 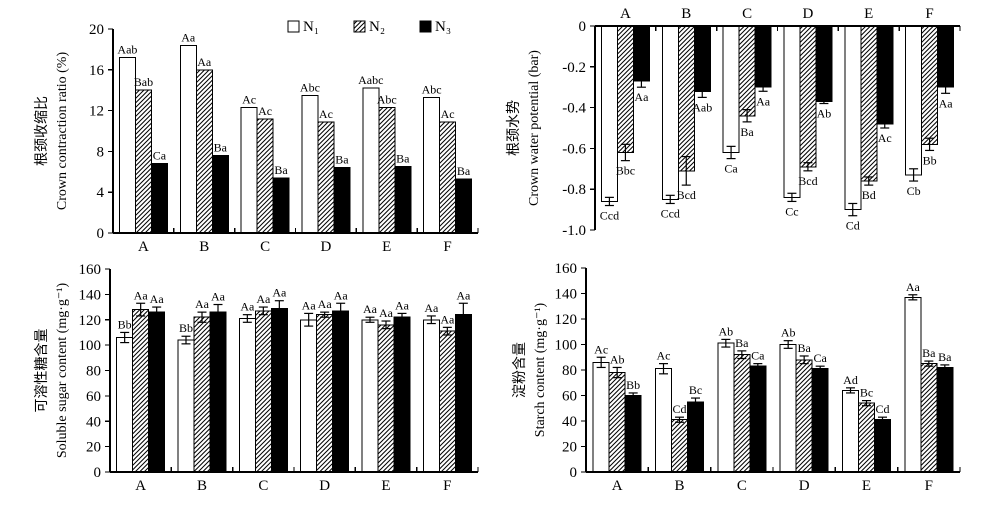 I want to click on y-tick-label: 60, so click(x=93, y=397).